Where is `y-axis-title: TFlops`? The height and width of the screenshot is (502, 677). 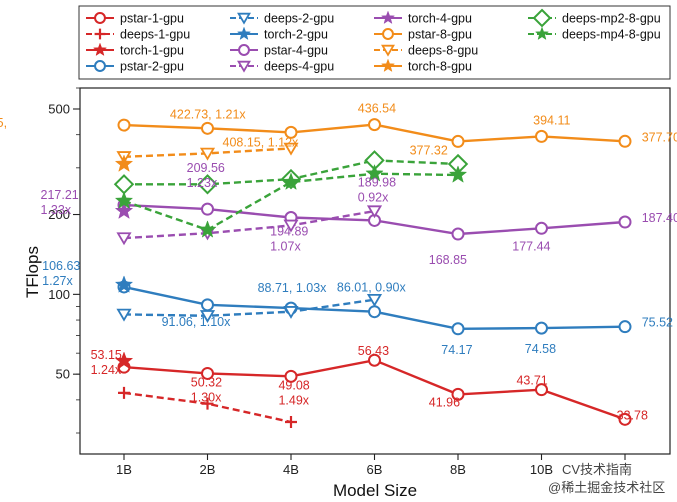
y-axis-title: TFlops is located at coordinates (32, 272).